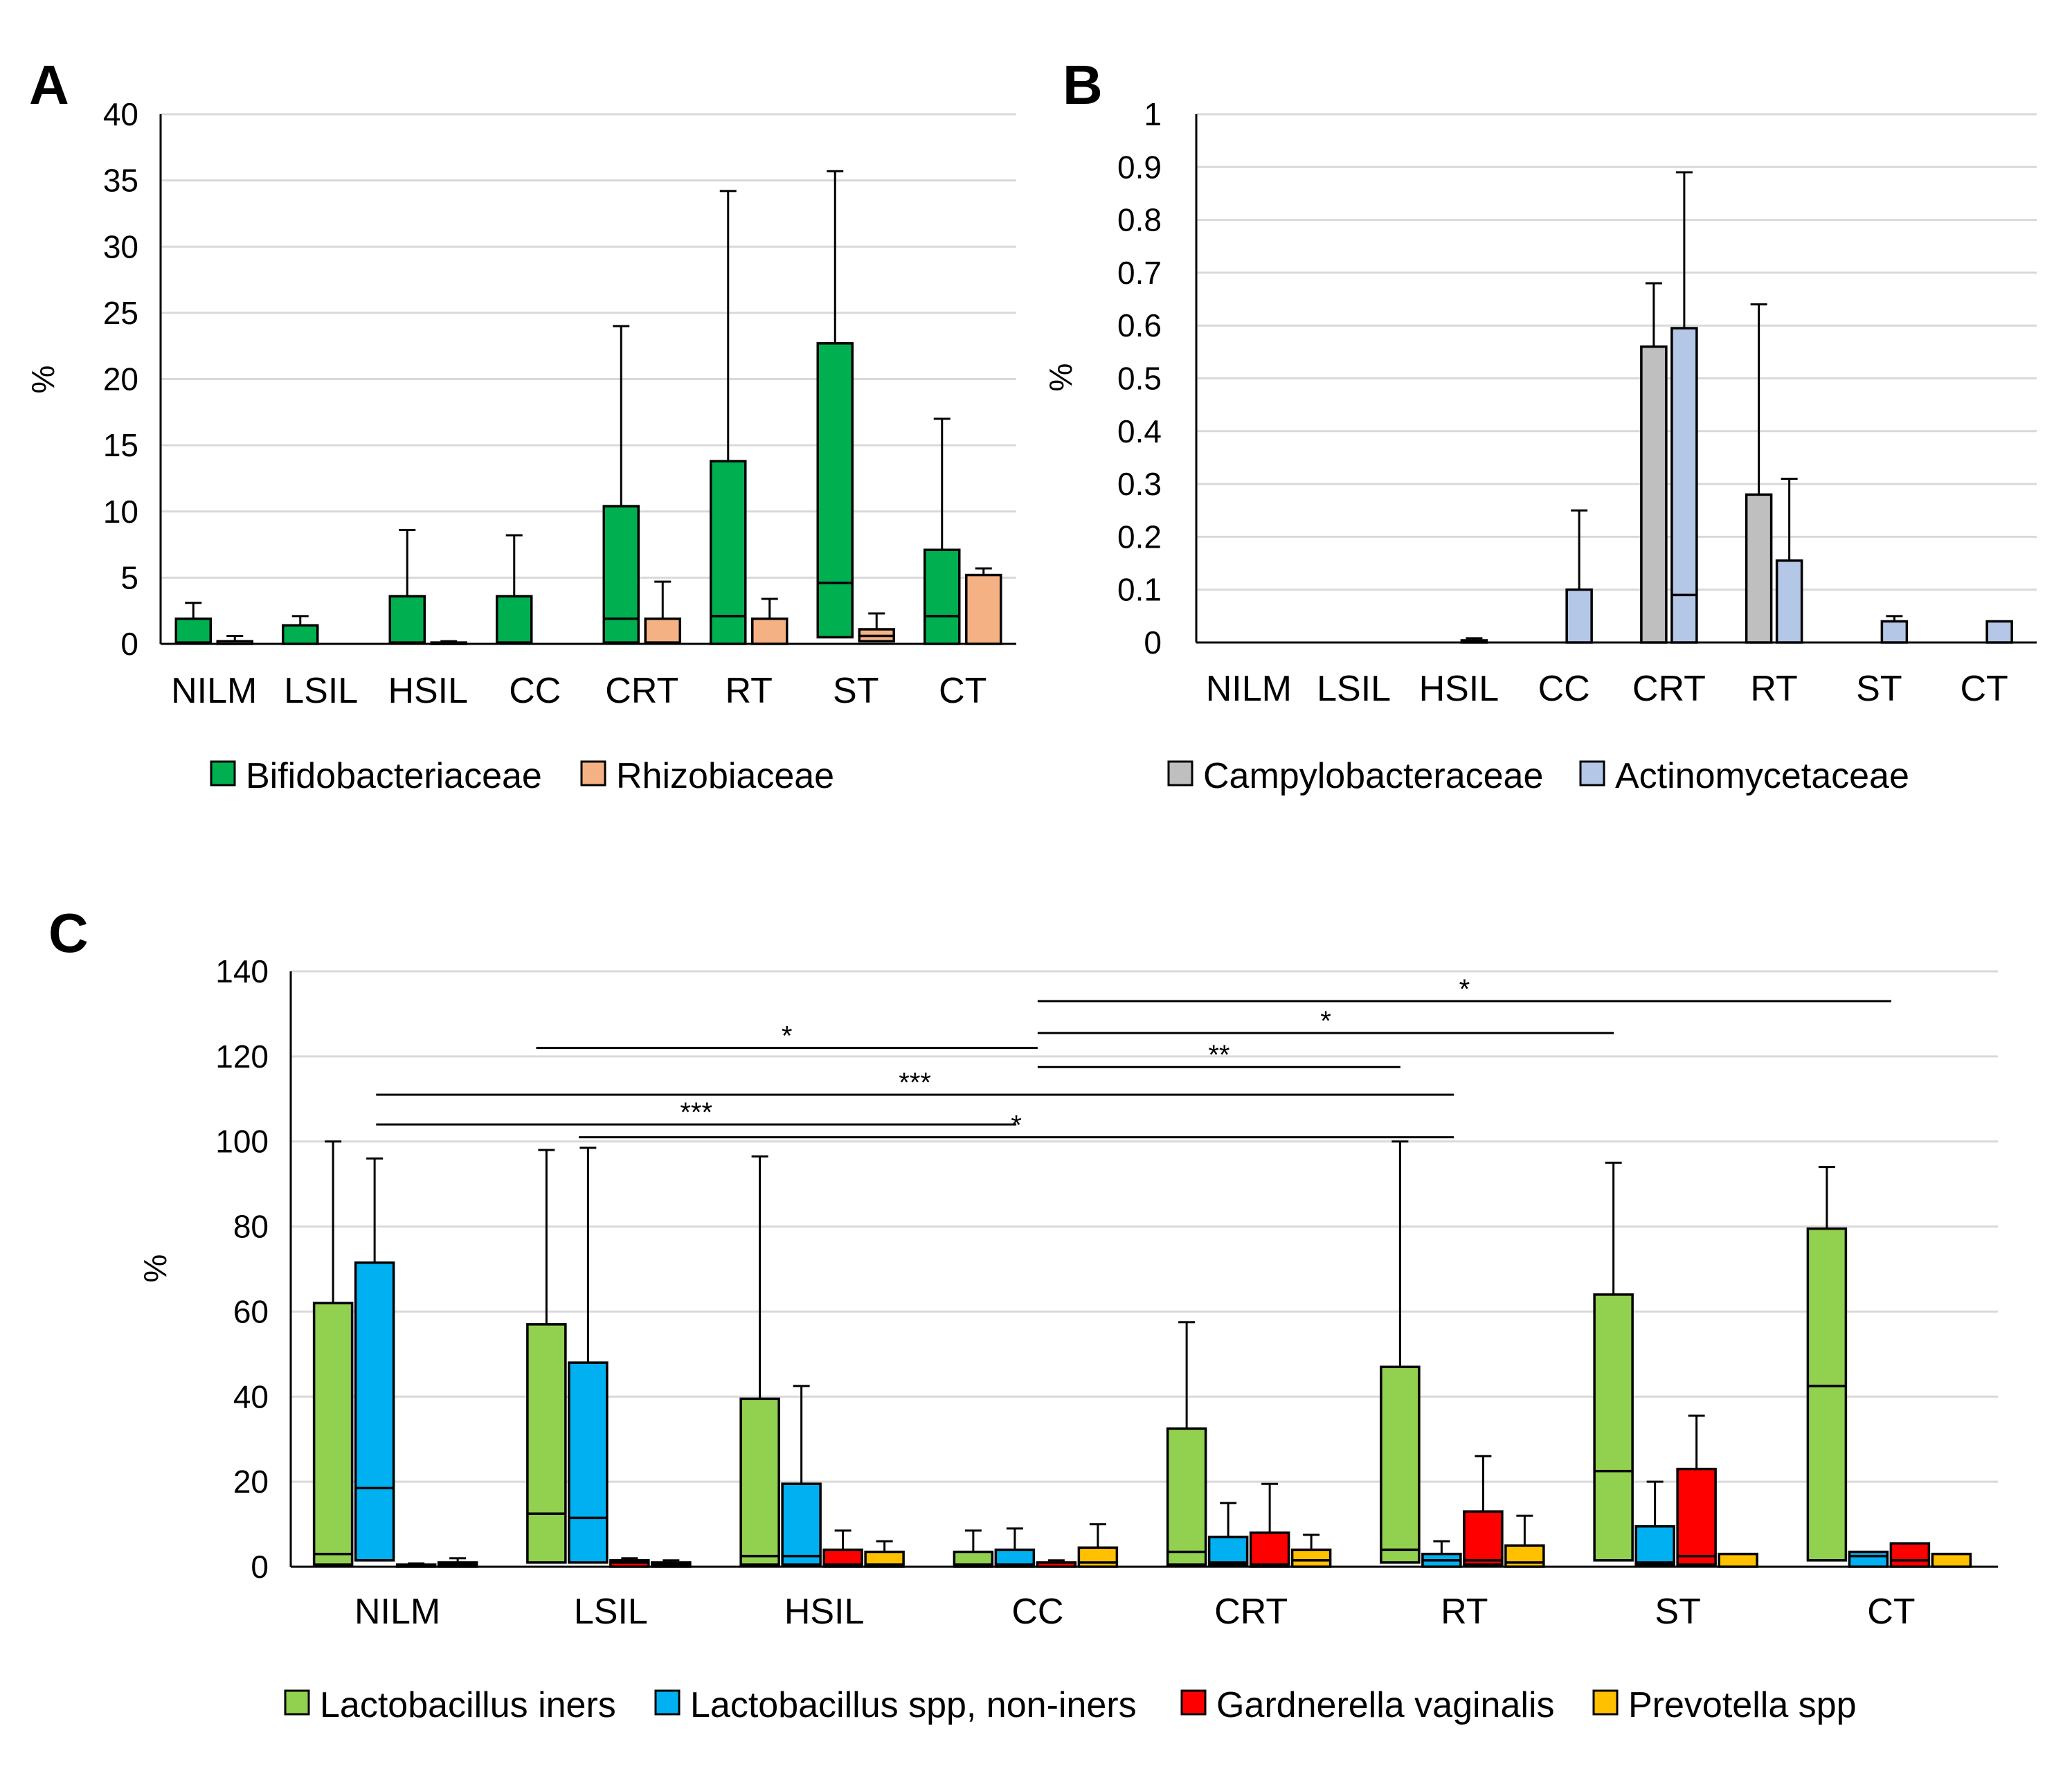 The width and height of the screenshot is (2072, 1771). Describe the element at coordinates (321, 691) in the screenshot. I see `x-tick-label-a-lsil: LSIL` at that location.